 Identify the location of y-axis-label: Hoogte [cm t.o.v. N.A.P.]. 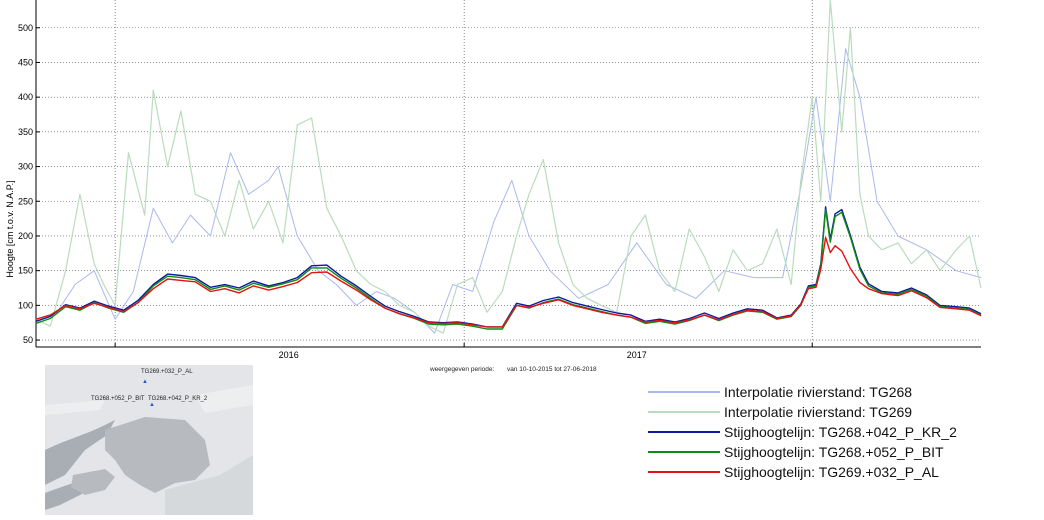
(10, 228).